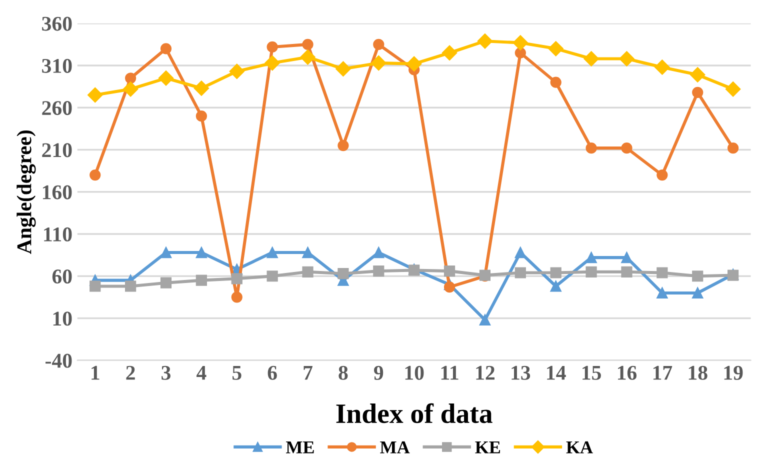  I want to click on legend-label: MA, so click(395, 447).